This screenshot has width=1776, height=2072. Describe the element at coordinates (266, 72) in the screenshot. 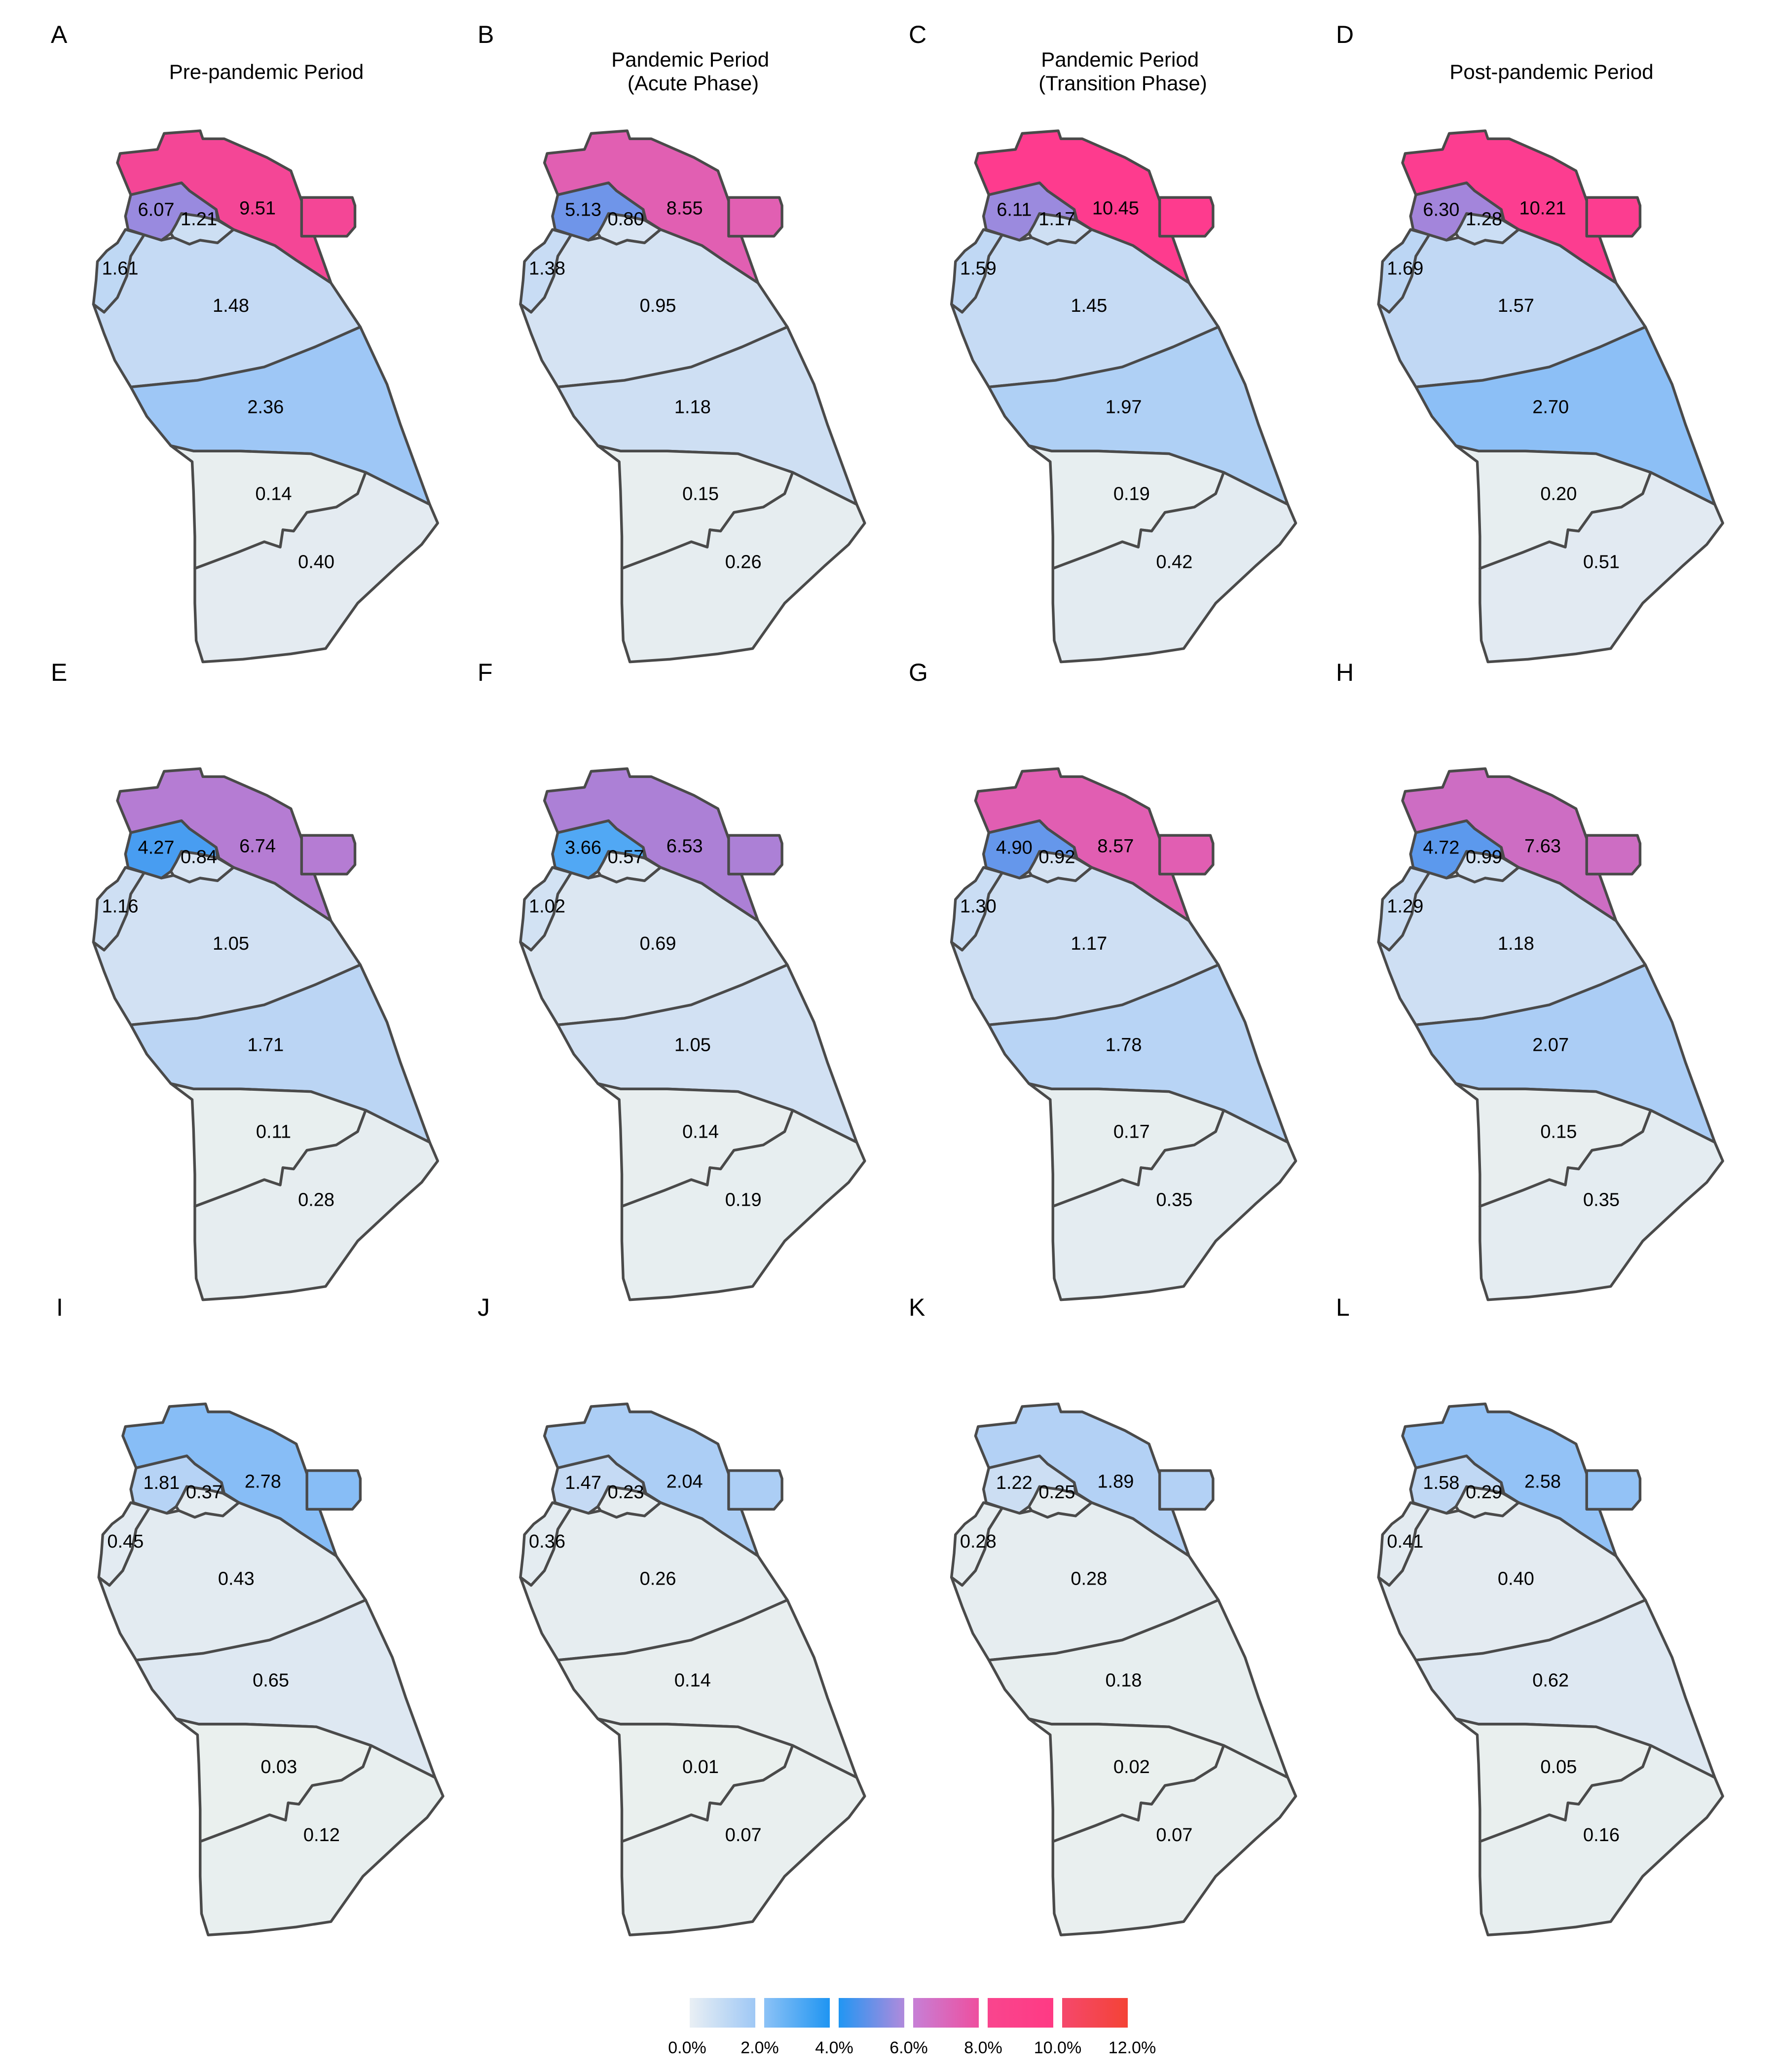

I see `column-title-line: Pre-pandemic Period` at that location.